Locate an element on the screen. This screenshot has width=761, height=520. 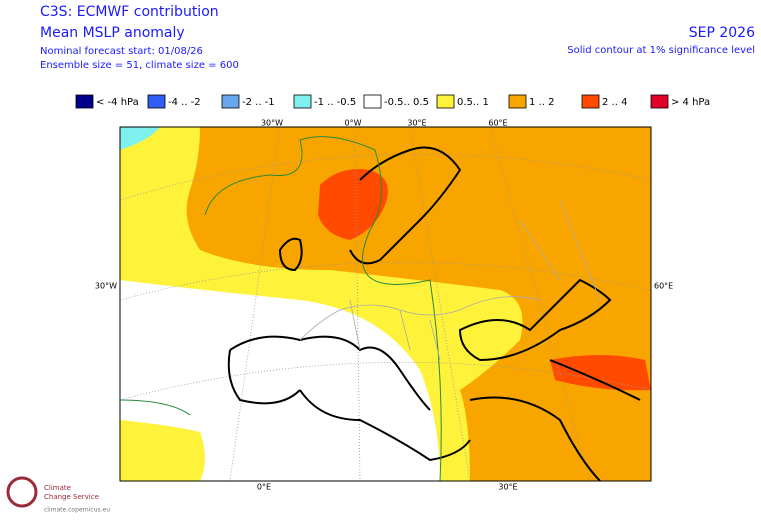
legend-label: -2 .. -1 is located at coordinates (258, 102).